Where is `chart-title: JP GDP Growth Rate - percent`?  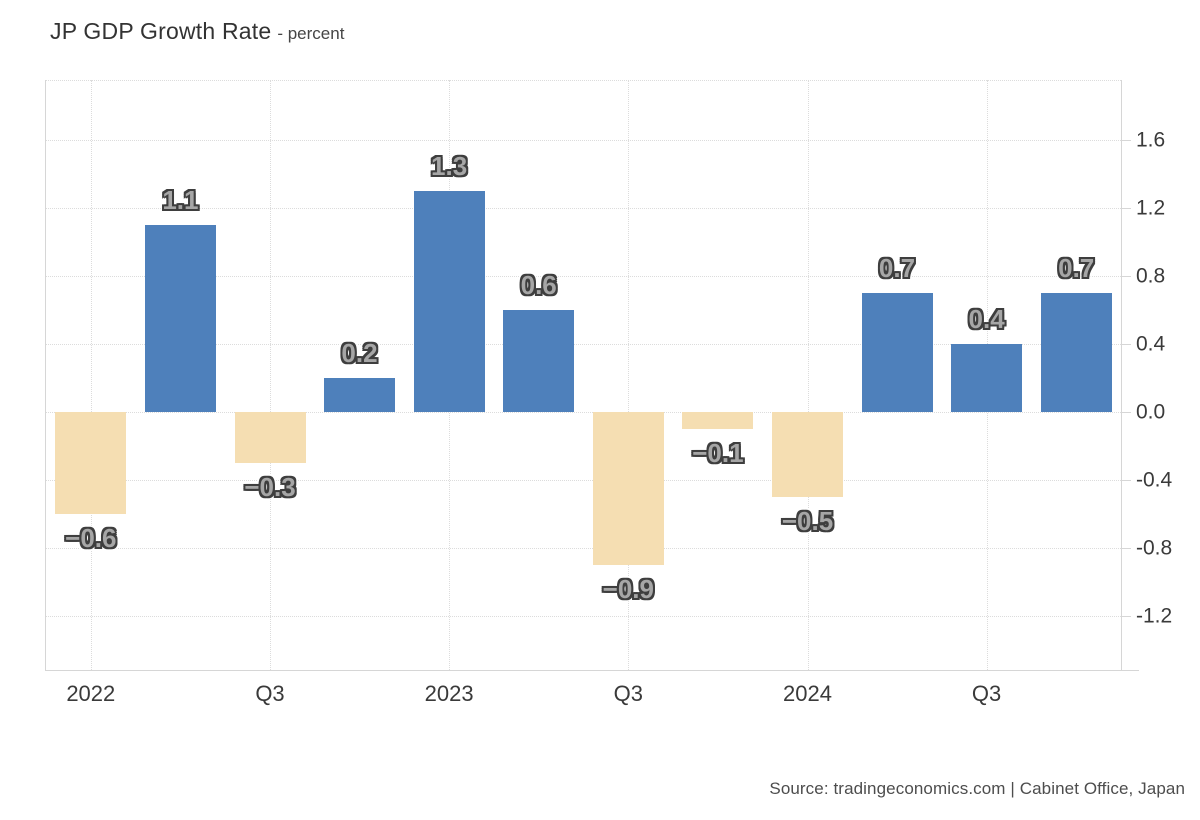 chart-title: JP GDP Growth Rate - percent is located at coordinates (197, 31).